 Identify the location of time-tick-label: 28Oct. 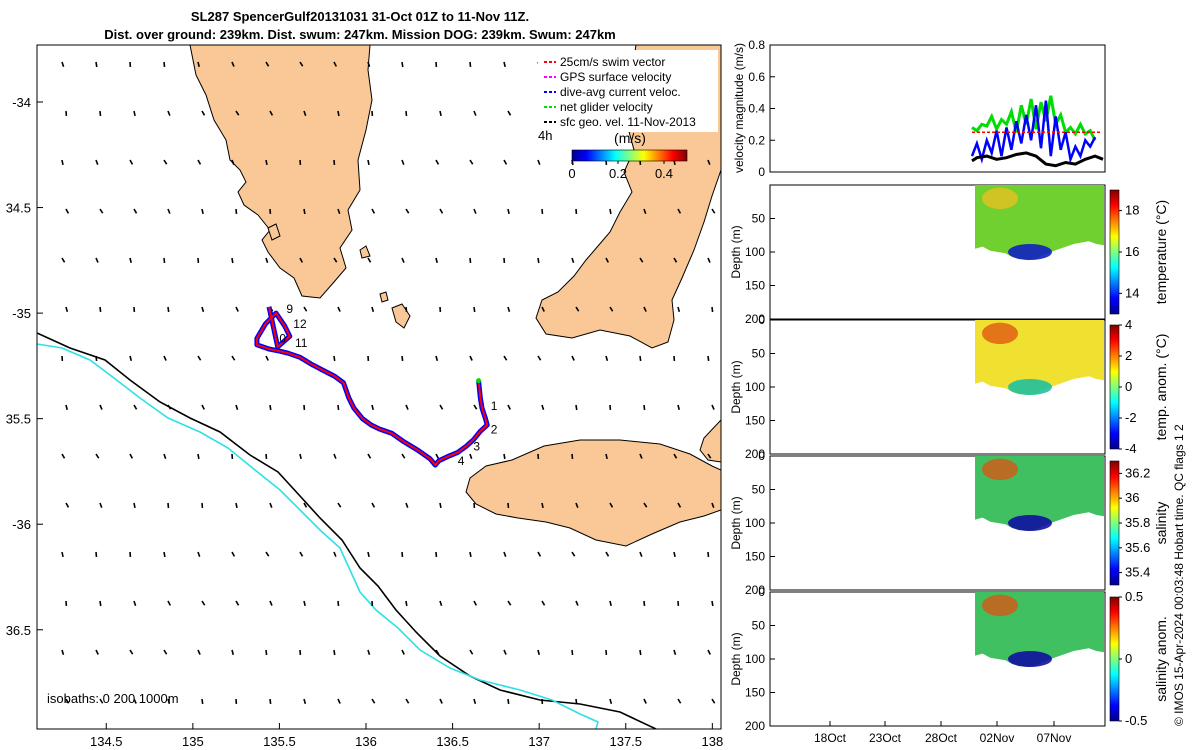
(941, 738).